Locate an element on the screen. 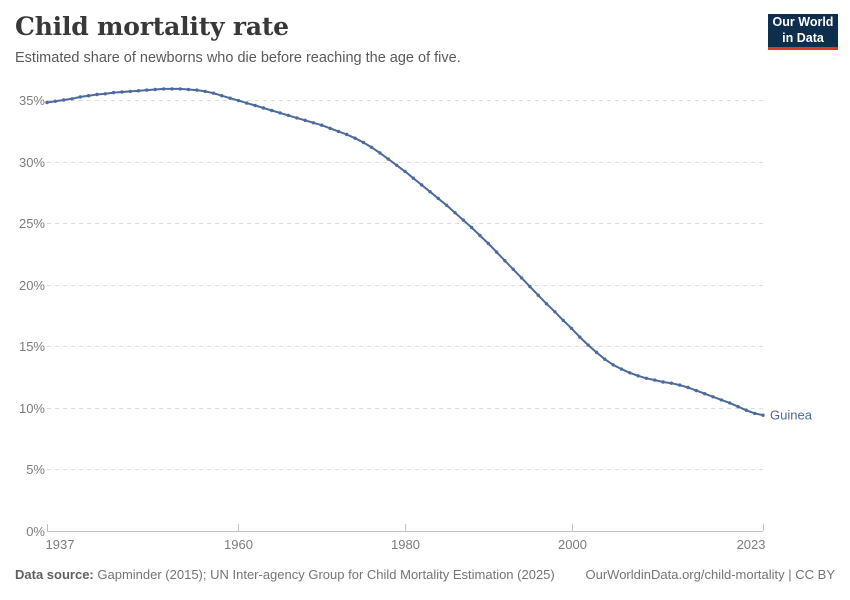 The width and height of the screenshot is (850, 600). x-axis-label: 1937 is located at coordinates (60, 544).